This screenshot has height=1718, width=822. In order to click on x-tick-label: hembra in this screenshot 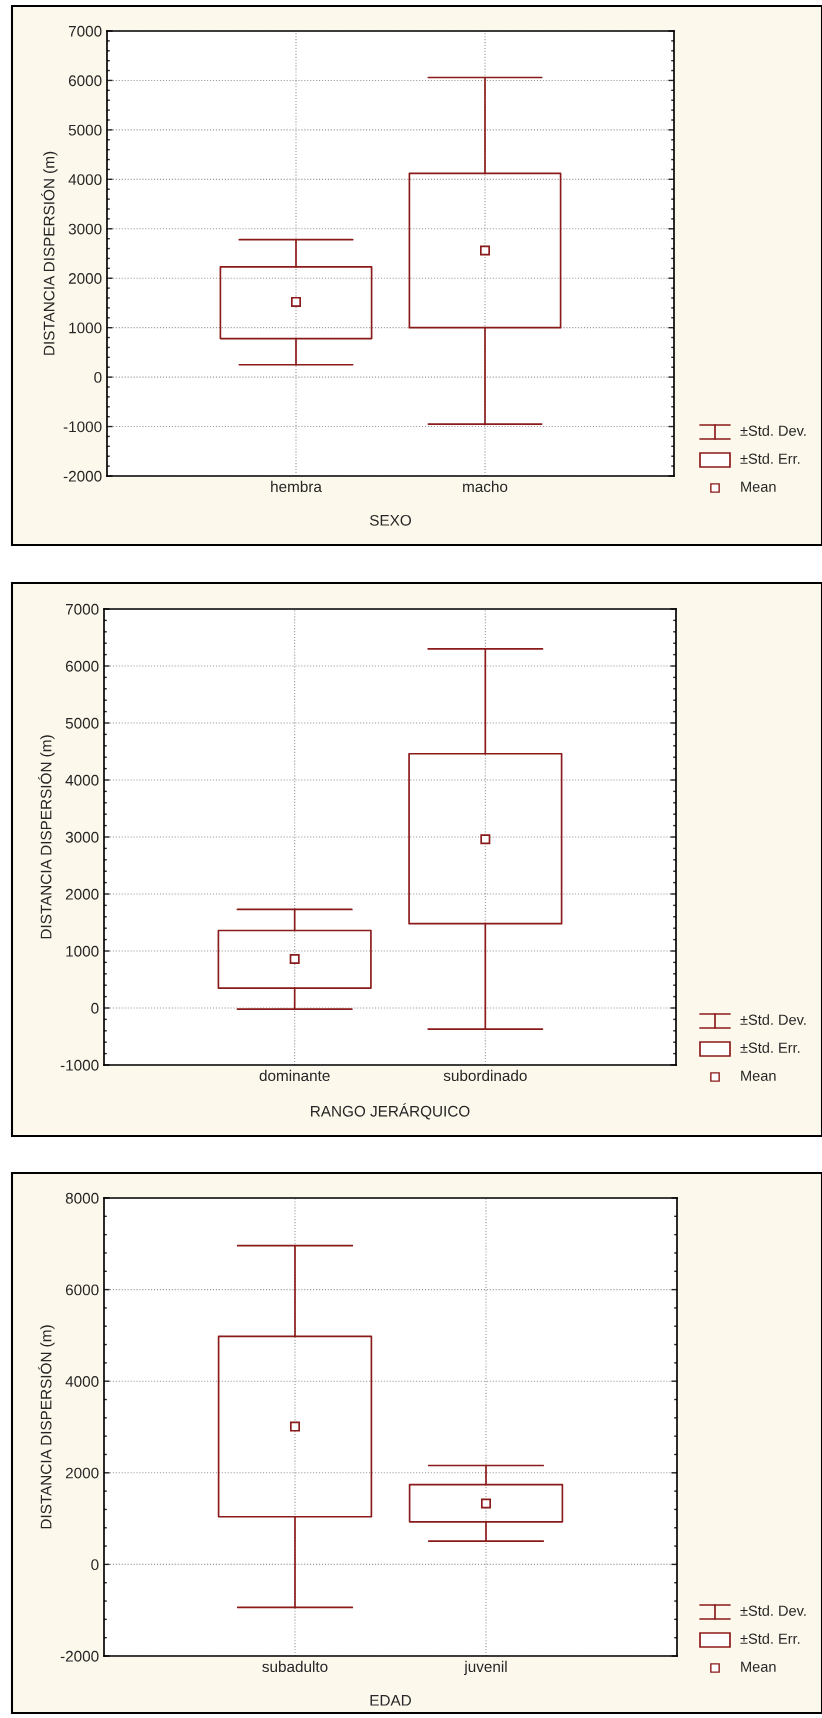, I will do `click(296, 486)`.